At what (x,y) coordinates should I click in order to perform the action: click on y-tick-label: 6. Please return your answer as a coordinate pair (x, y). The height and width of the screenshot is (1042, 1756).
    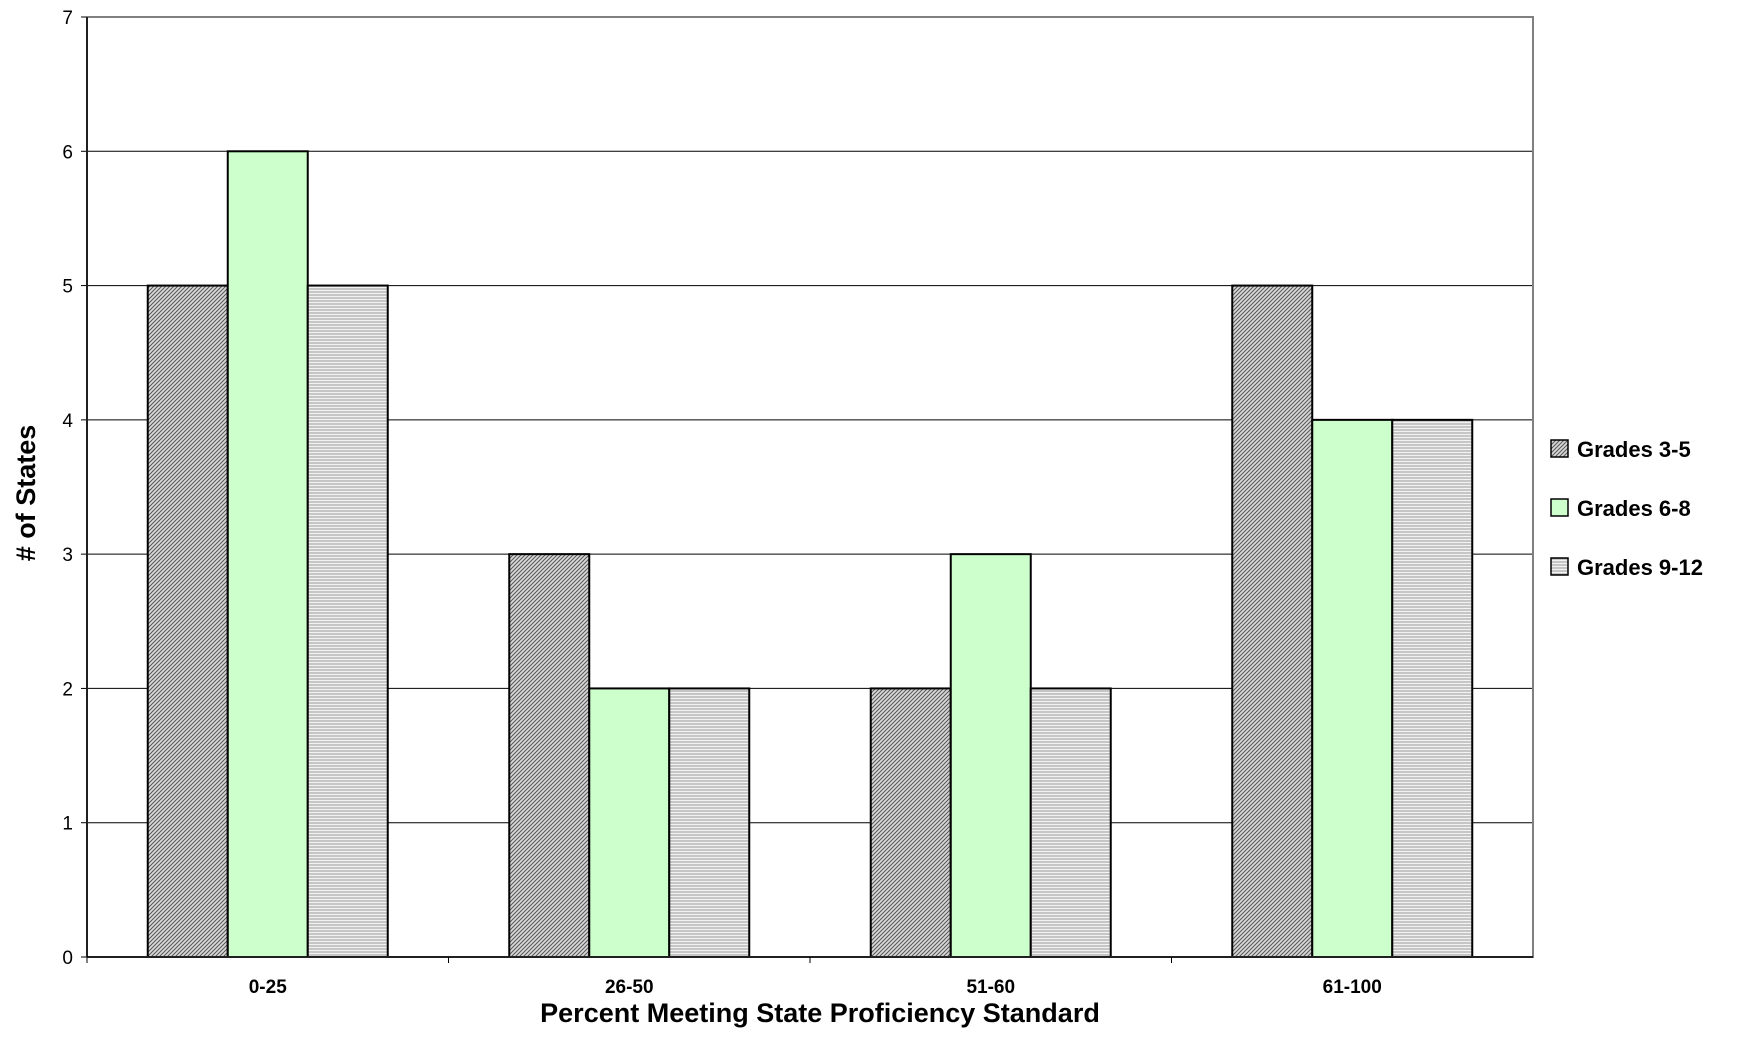
    Looking at the image, I should click on (67, 152).